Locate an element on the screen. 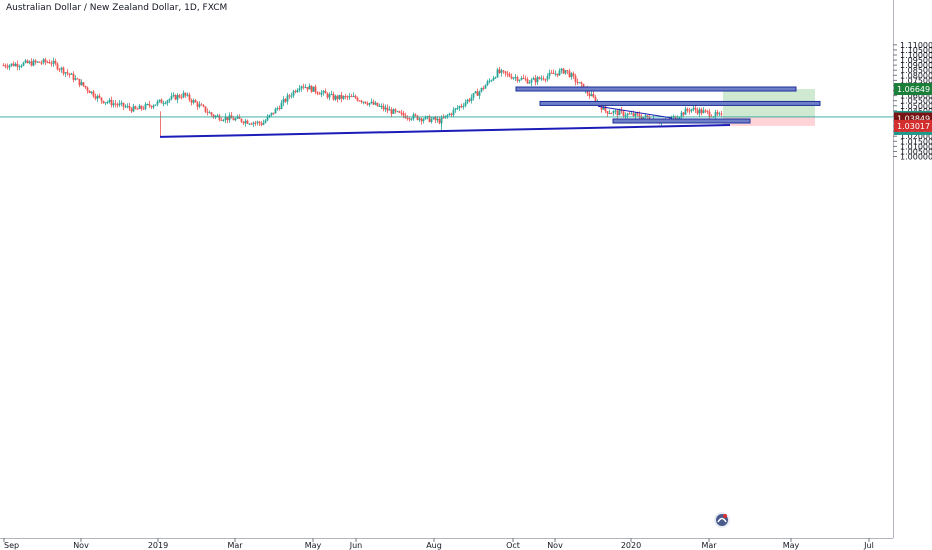 Image resolution: width=932 pixels, height=550 pixels. stop-price-tag is located at coordinates (913, 125).